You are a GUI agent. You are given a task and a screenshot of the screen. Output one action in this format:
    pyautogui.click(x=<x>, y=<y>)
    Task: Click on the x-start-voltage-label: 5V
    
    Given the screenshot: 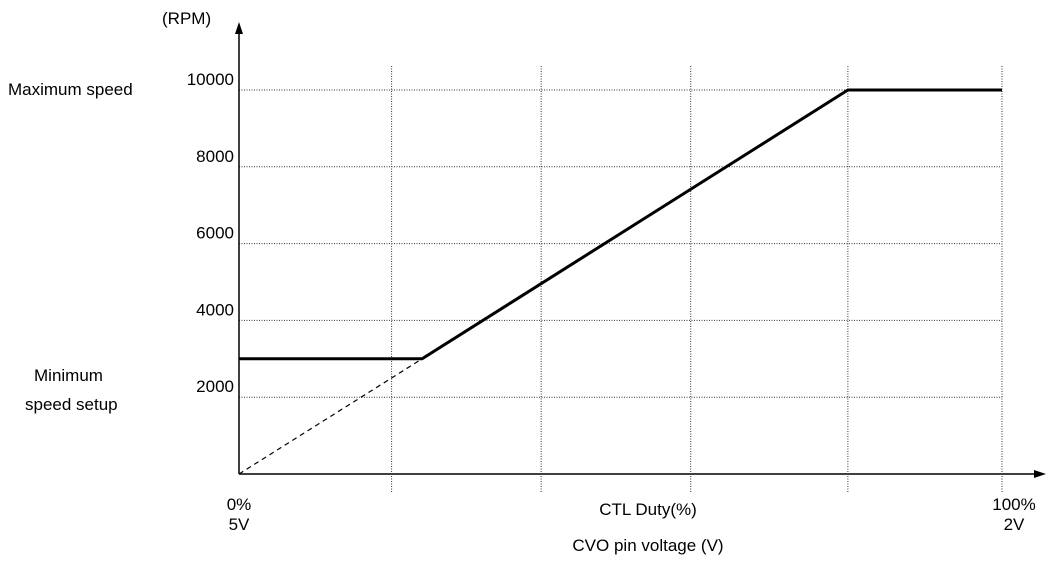 What is the action you would take?
    pyautogui.click(x=239, y=524)
    